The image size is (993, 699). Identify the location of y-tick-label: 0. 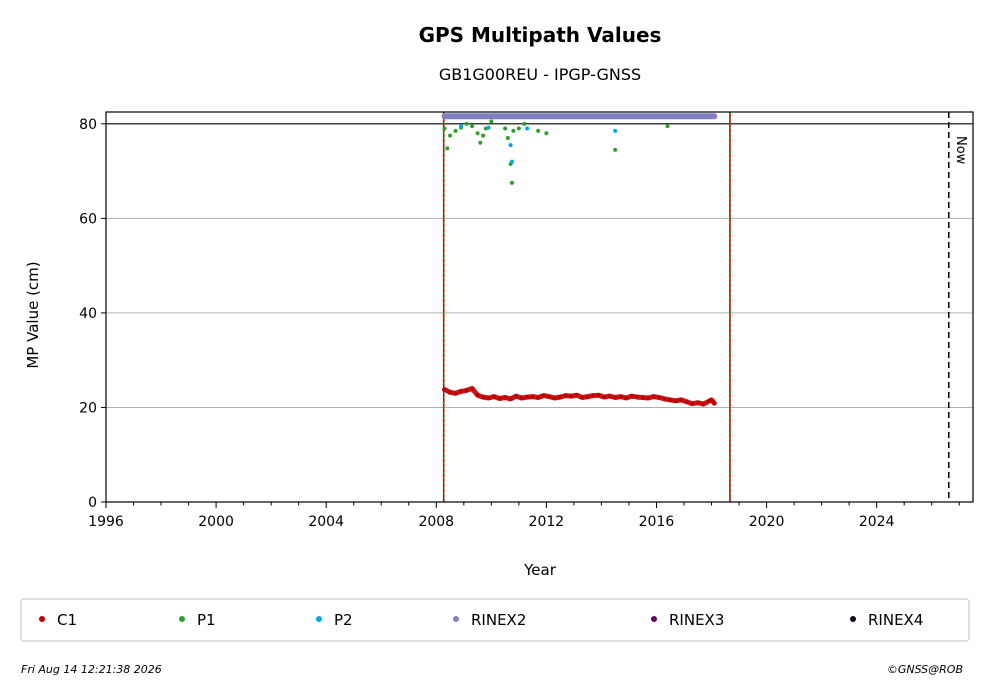
(92, 503).